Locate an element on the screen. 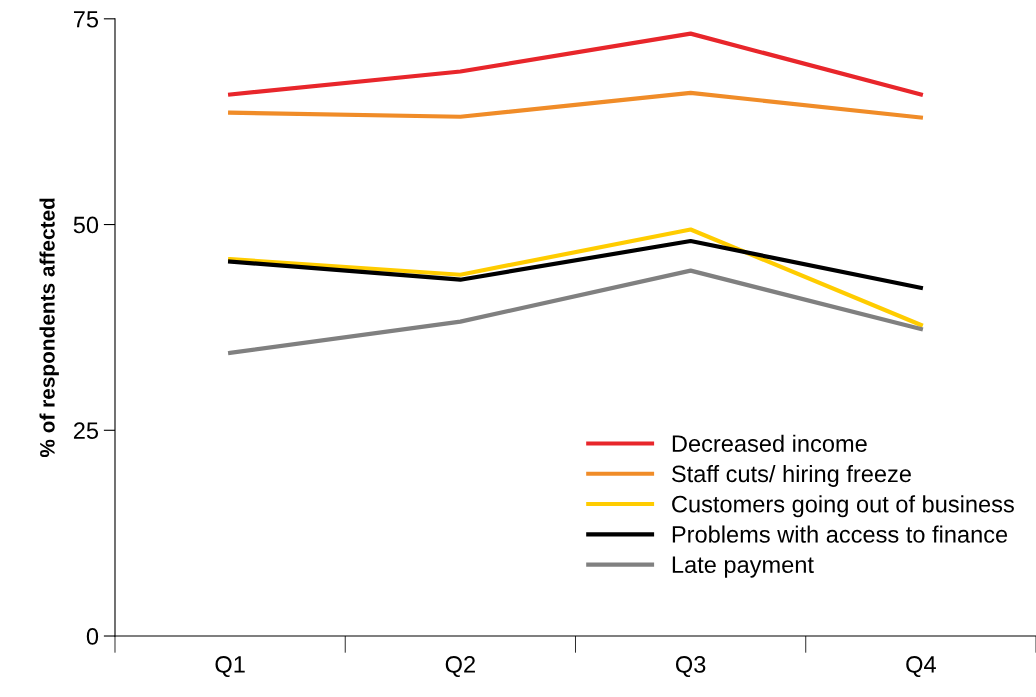 This screenshot has width=1036, height=697. y-tick-label: 25 is located at coordinates (86, 431).